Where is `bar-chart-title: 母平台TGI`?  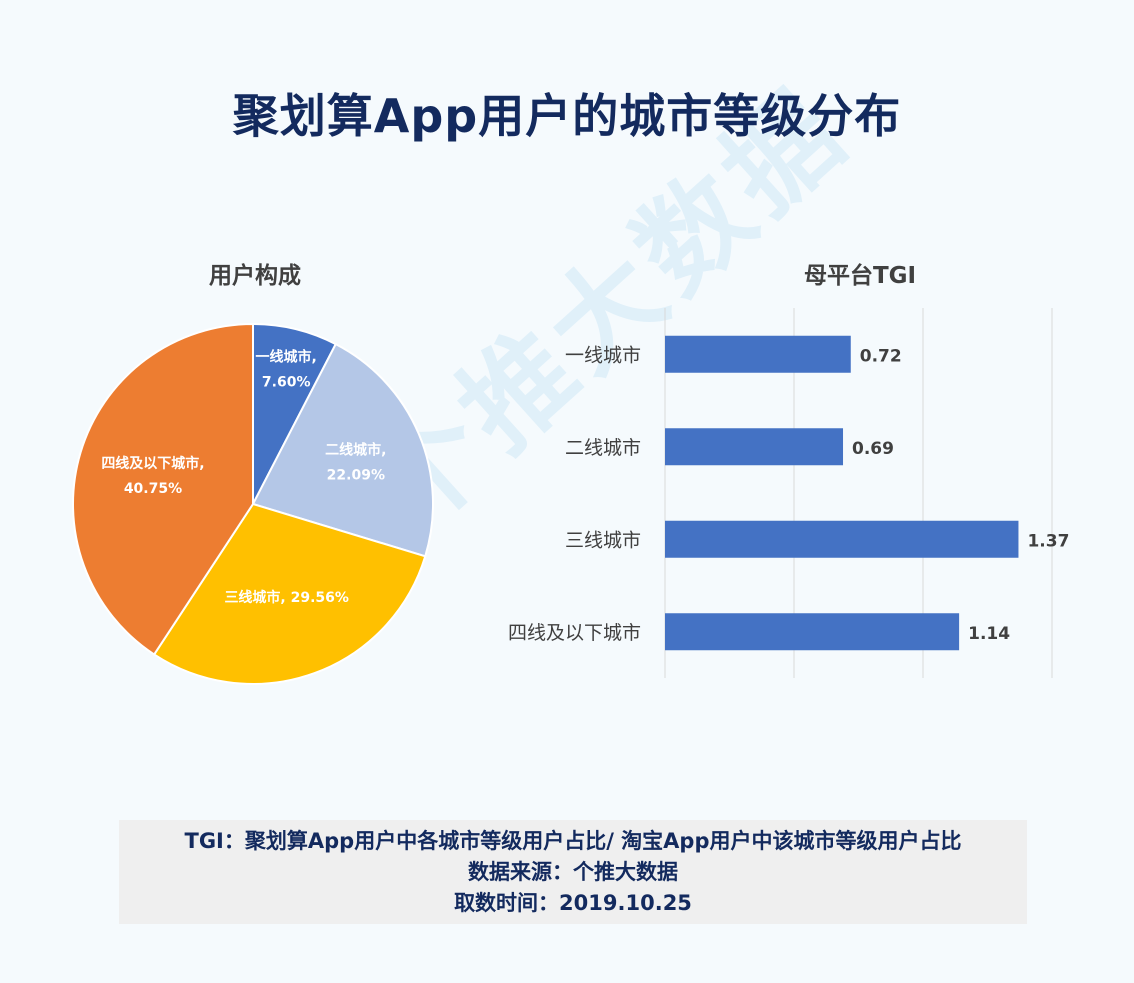 bar-chart-title: 母平台TGI is located at coordinates (860, 276).